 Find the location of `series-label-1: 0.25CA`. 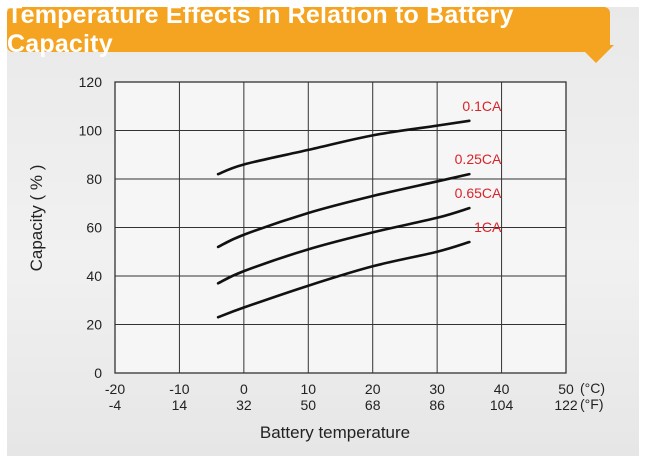

series-label-1: 0.25CA is located at coordinates (478, 159).